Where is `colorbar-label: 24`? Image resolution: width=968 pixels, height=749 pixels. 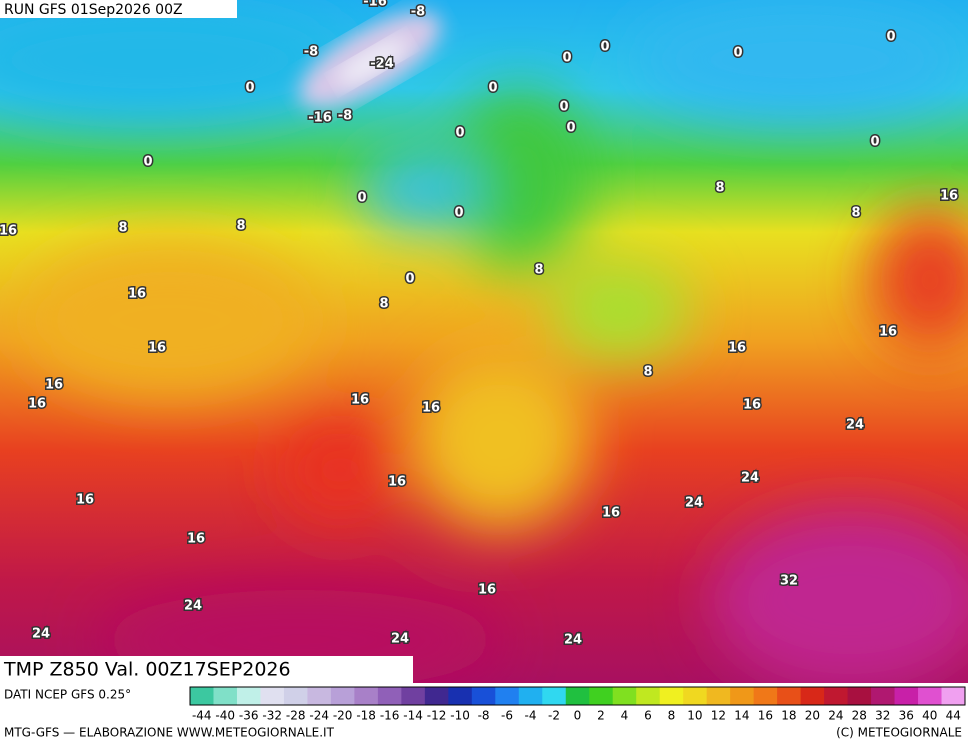 colorbar-label: 24 is located at coordinates (835, 716).